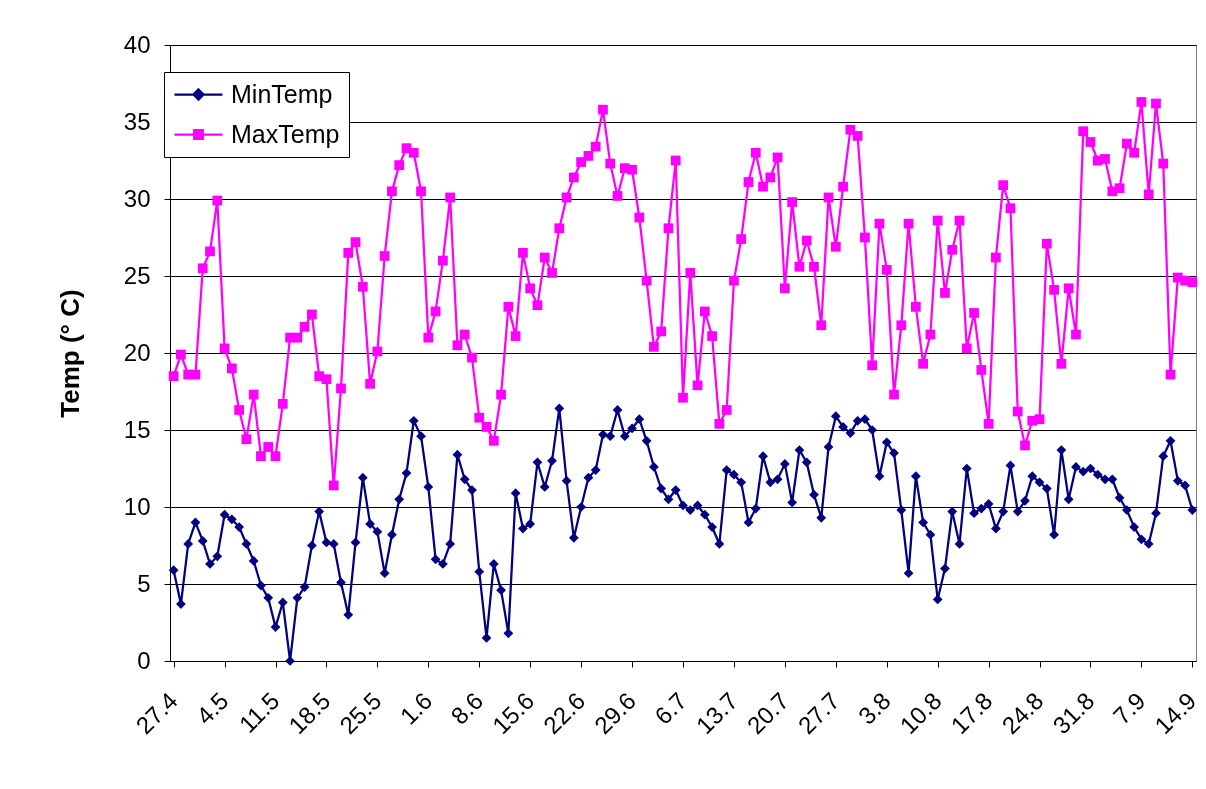  What do you see at coordinates (1129, 708) in the screenshot?
I see `x-tick-label: 7.9` at bounding box center [1129, 708].